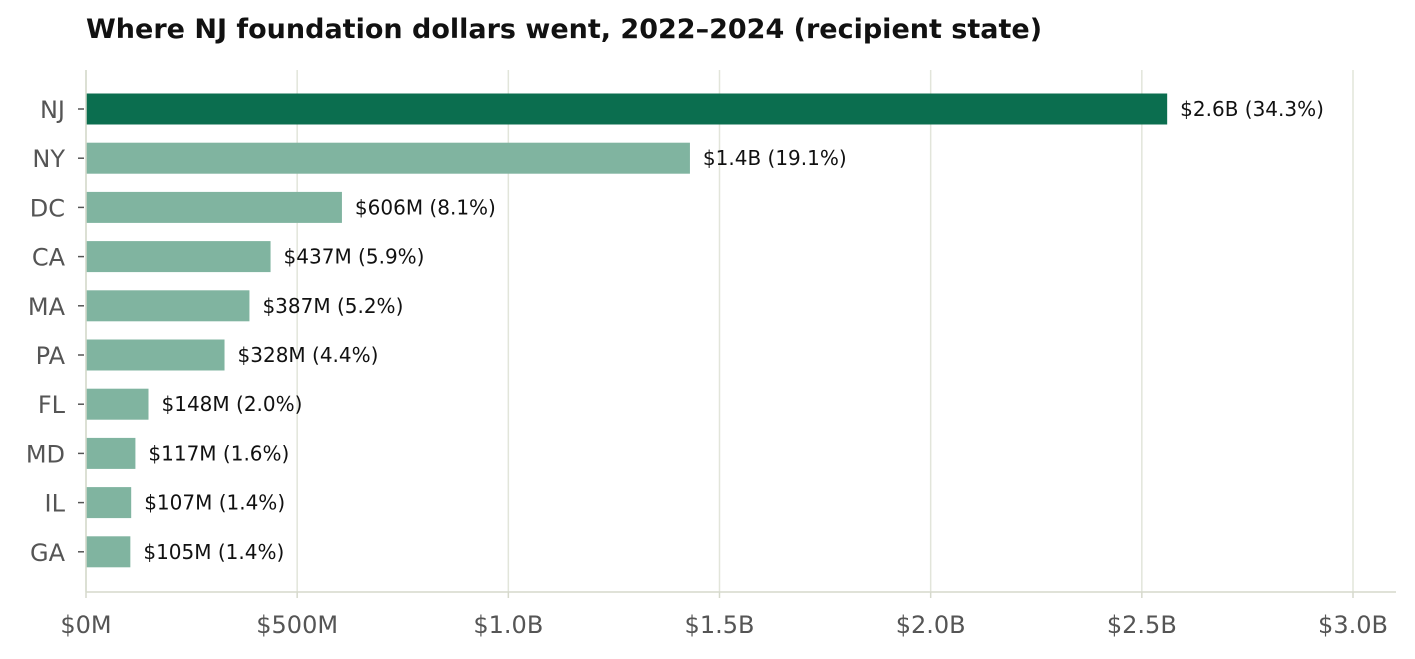 The image size is (1415, 659). What do you see at coordinates (47, 307) in the screenshot?
I see `y-tick-label: MA` at bounding box center [47, 307].